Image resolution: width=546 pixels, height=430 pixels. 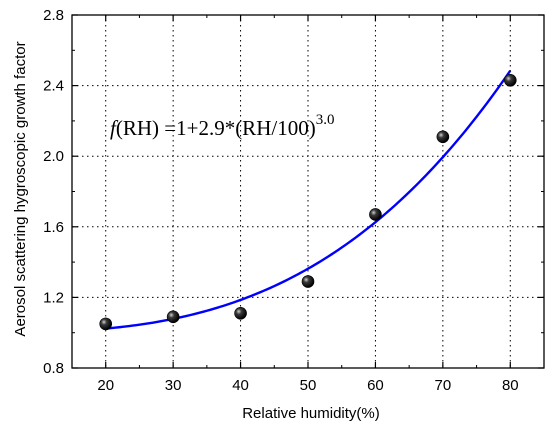 I want to click on y-tick-label: 1.6, so click(x=53, y=227).